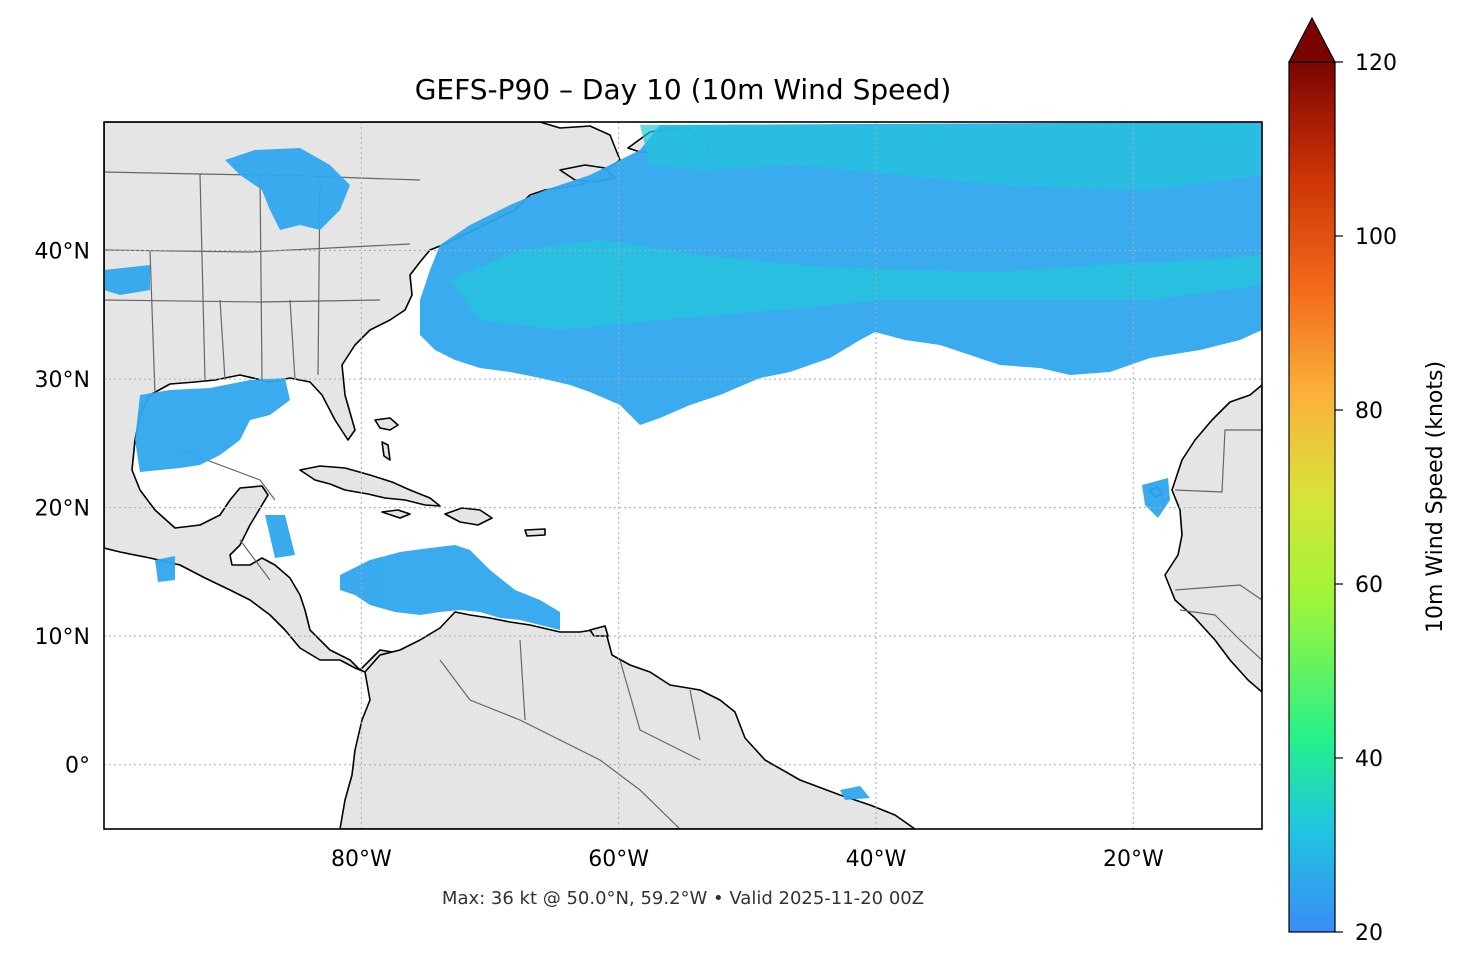 The image size is (1466, 969). Describe the element at coordinates (1312, 39) in the screenshot. I see `colorbar-extend-arrow` at that location.